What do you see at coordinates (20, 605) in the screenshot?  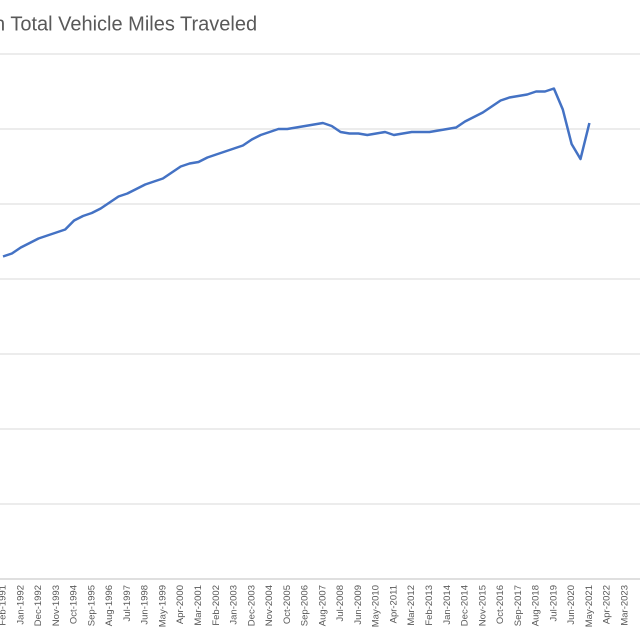 I see `x-tick-label: Jan-1992` at bounding box center [20, 605].